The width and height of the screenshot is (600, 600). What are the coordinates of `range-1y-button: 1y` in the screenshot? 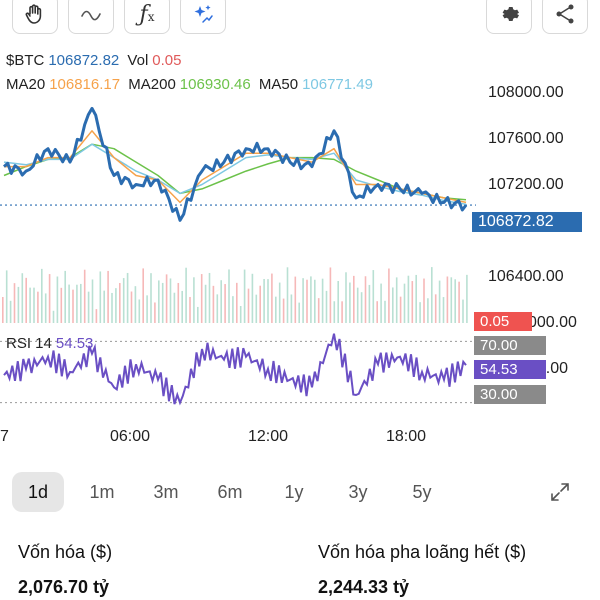 It's located at (294, 491).